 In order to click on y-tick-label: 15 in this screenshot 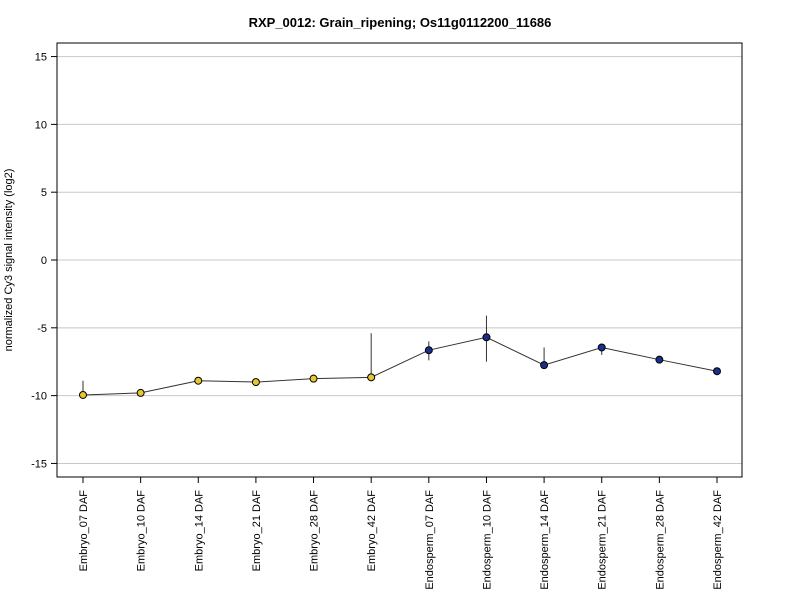, I will do `click(41, 58)`.